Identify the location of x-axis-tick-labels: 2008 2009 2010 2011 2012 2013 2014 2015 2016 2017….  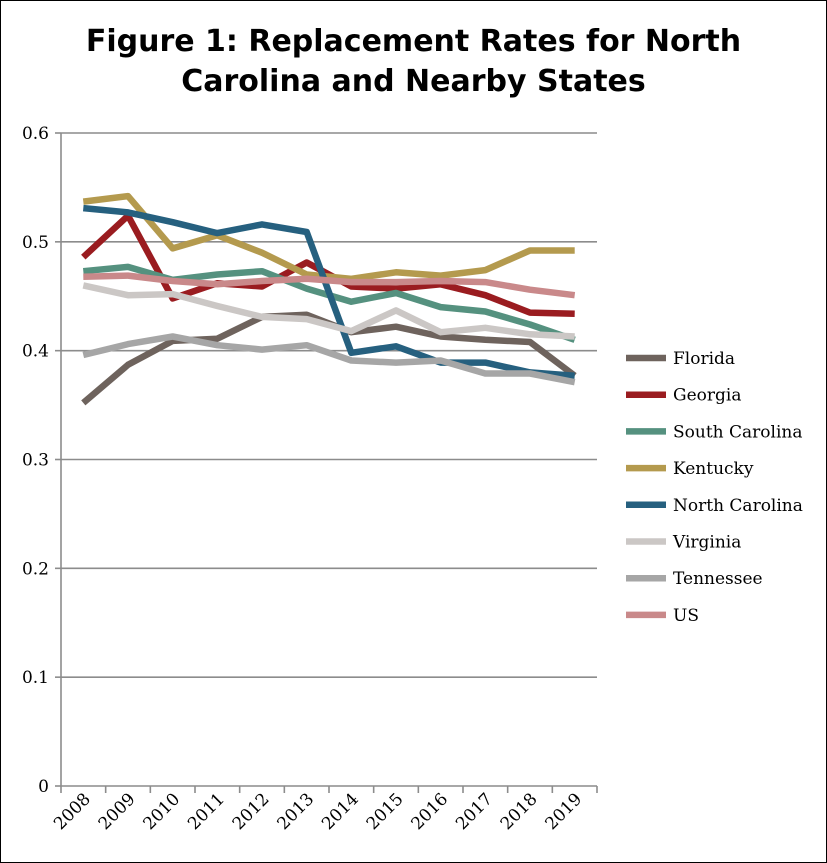
(318, 811).